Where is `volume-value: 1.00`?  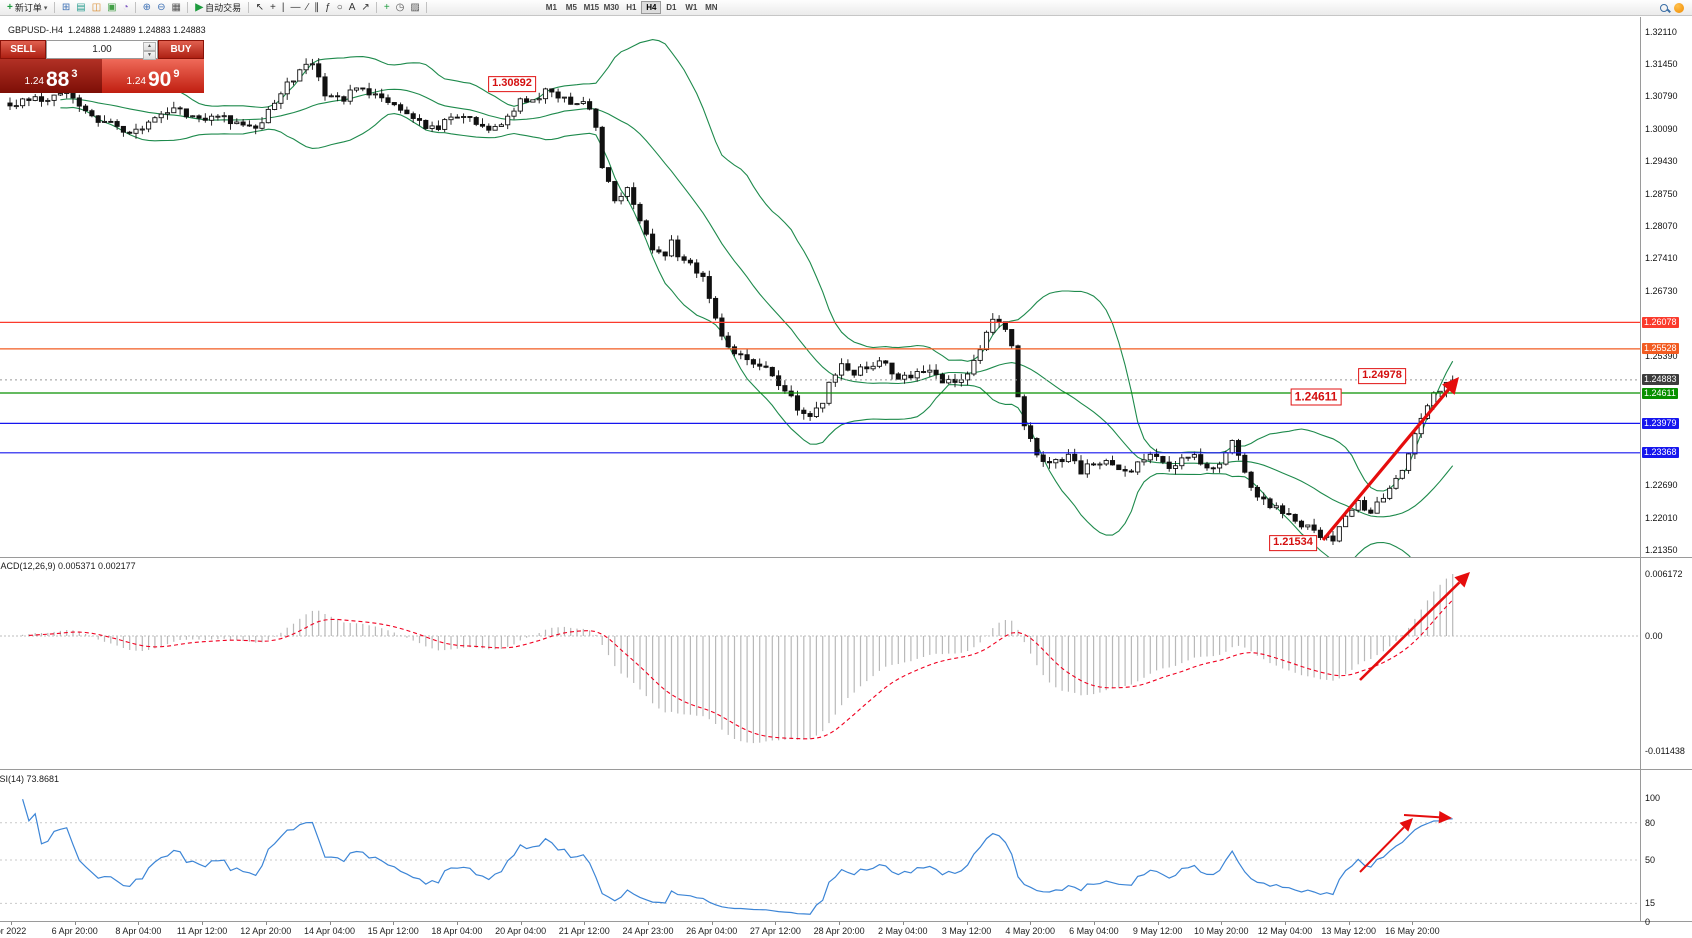
volume-value: 1.00 is located at coordinates (102, 49).